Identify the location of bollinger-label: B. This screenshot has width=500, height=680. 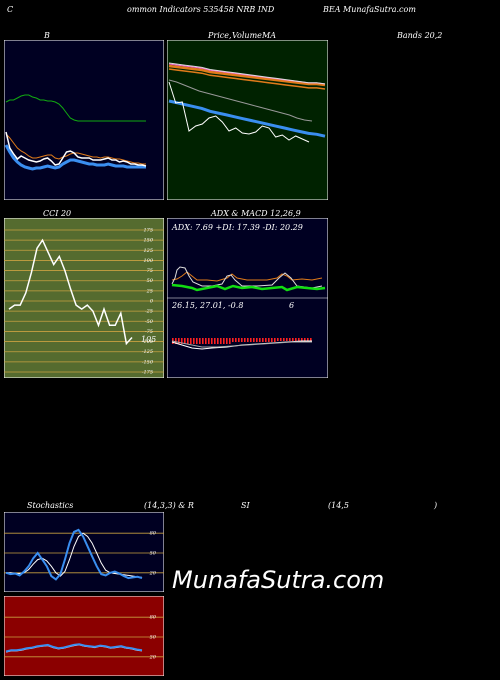
(47, 35).